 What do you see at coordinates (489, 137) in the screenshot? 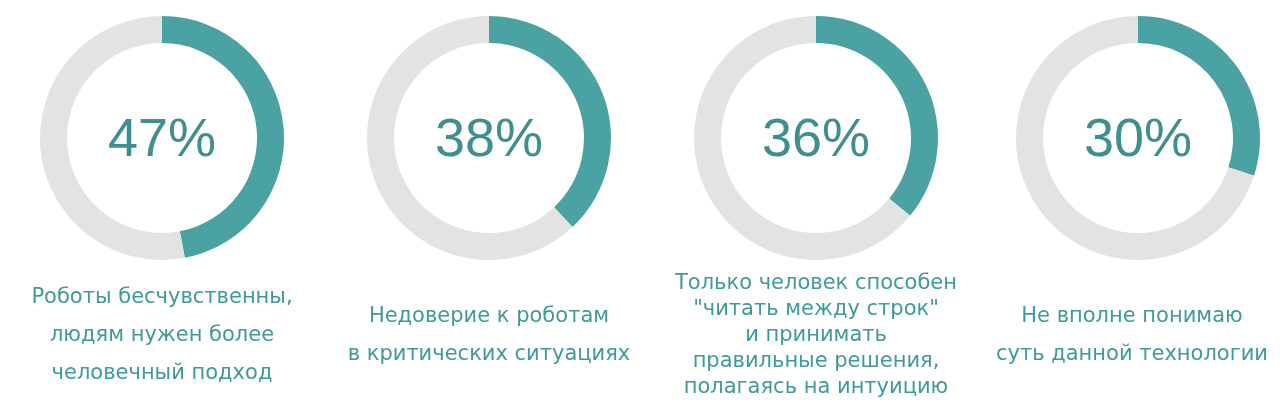
I see `data-label: 38%` at bounding box center [489, 137].